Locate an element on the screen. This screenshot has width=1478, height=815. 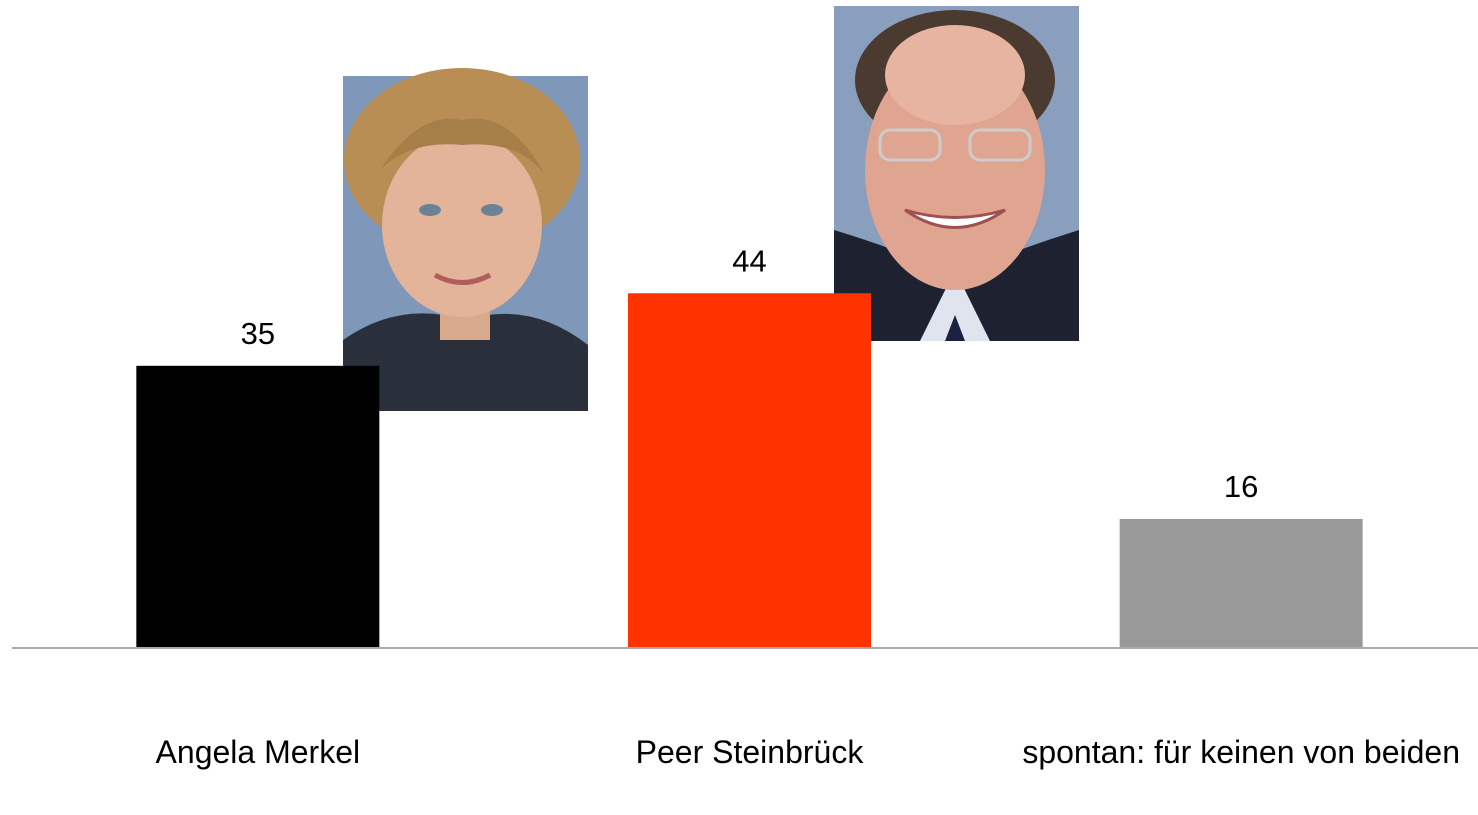
value-label: 16 is located at coordinates (1241, 486).